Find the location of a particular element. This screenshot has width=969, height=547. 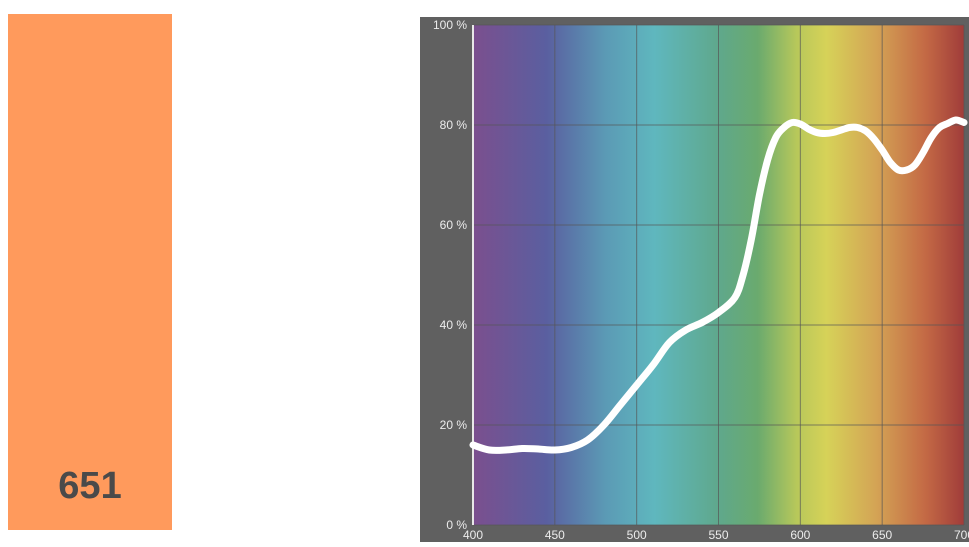

x-tick-label: 650 is located at coordinates (882, 535).